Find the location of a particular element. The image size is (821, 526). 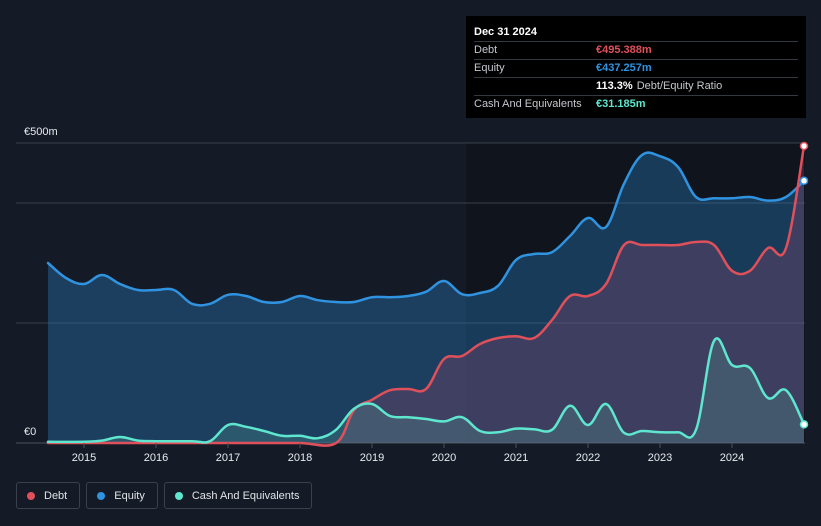

series-end-markers is located at coordinates (804, 285).